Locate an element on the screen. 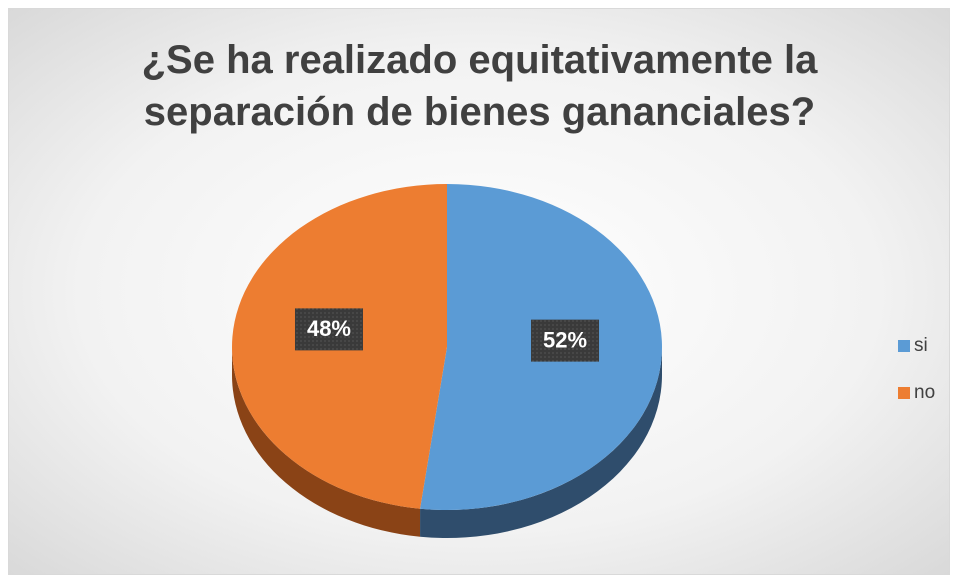  data-label: 48% is located at coordinates (329, 328).